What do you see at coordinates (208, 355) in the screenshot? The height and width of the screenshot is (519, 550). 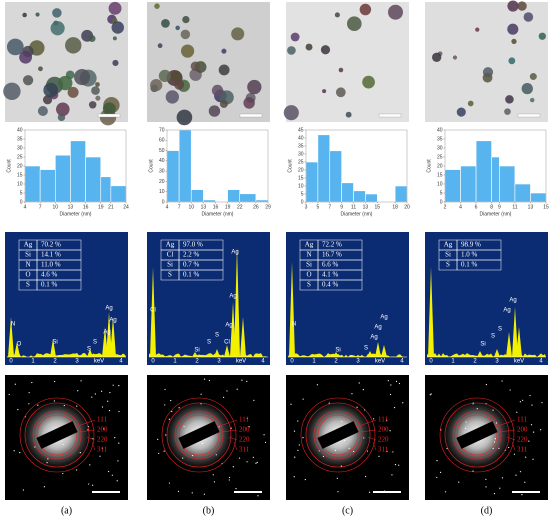 I see `eds-noise` at bounding box center [208, 355].